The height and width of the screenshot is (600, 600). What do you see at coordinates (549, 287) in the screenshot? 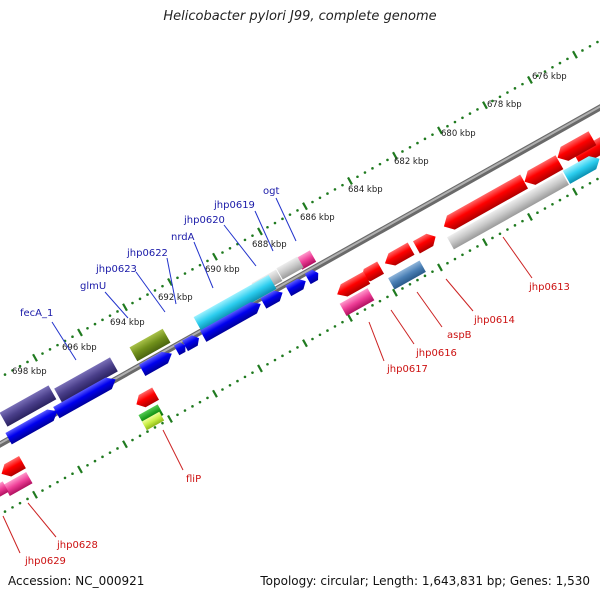
I see `gene-label: jhp0613` at bounding box center [549, 287].